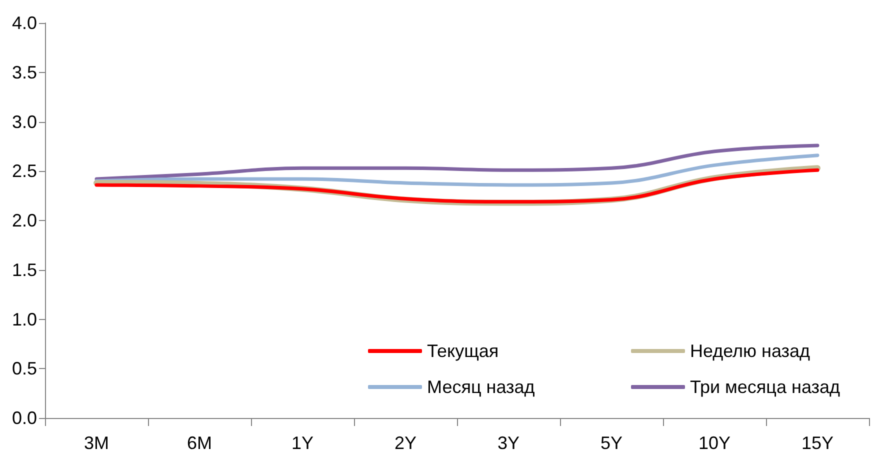 This screenshot has height=464, width=879. I want to click on y-tick-label: 4.0, so click(24, 23).